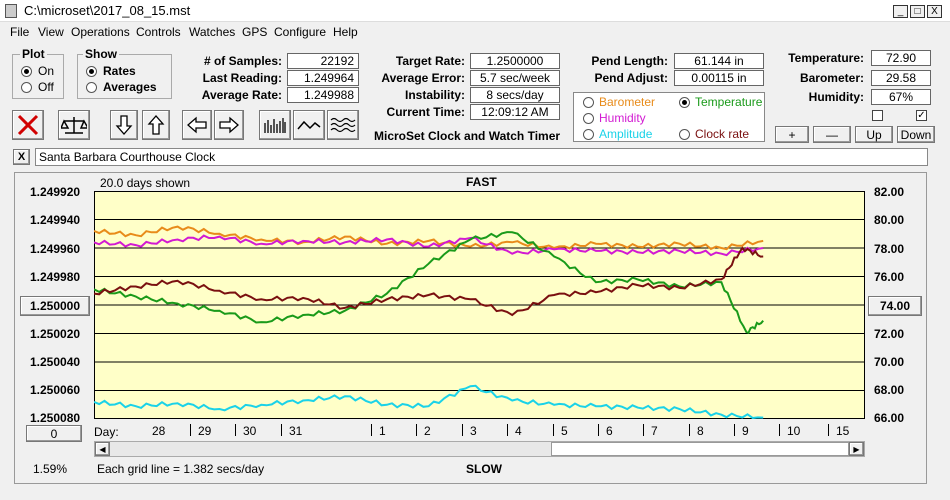 The image size is (950, 500). Describe the element at coordinates (889, 362) in the screenshot. I see `y-right-tick: 70.00` at that location.